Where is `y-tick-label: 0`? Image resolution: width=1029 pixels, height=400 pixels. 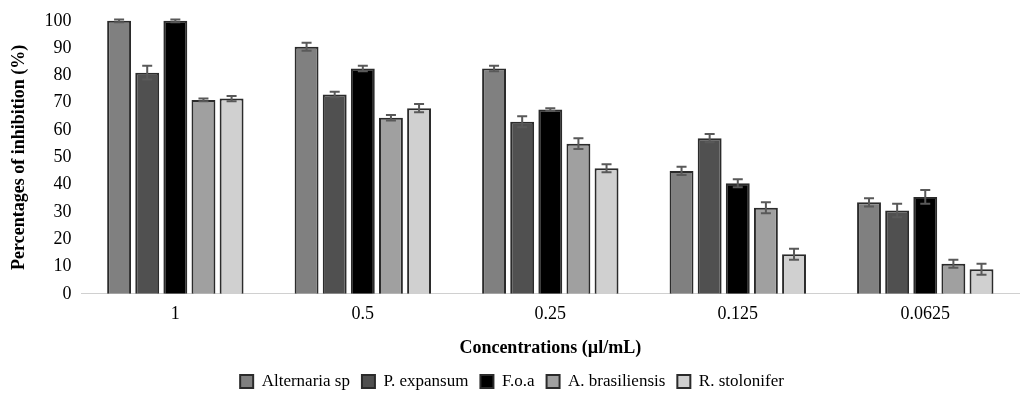
y-tick-label: 0 is located at coordinates (67, 292).